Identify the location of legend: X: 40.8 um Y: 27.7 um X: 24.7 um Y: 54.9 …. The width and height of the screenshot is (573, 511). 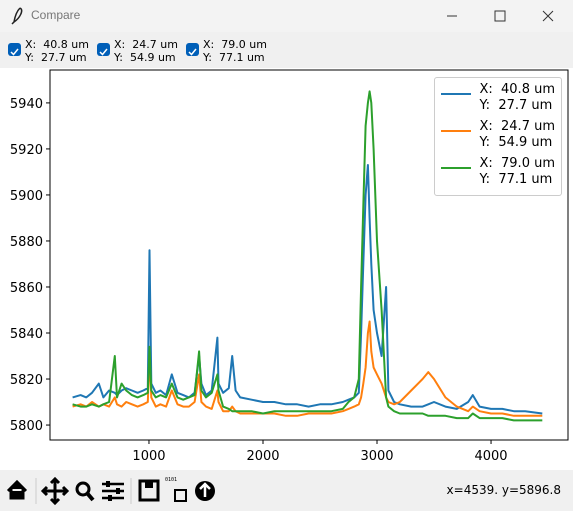
(498, 136).